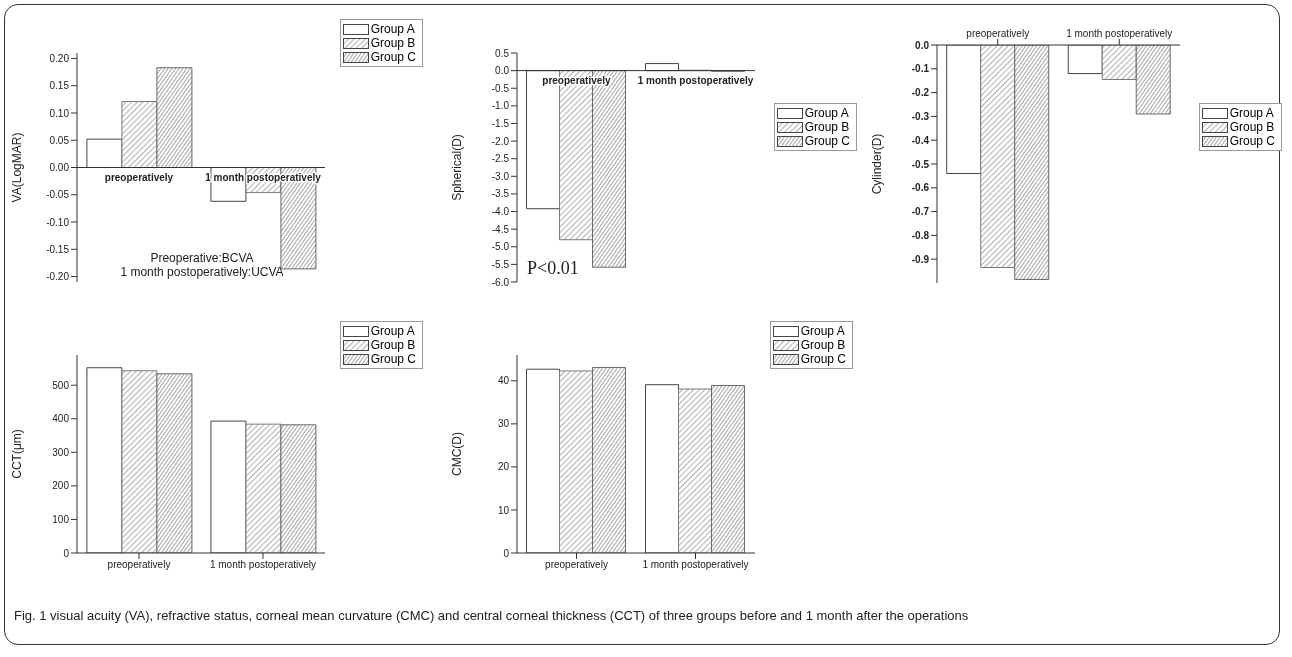  What do you see at coordinates (500, 282) in the screenshot?
I see `y-tick-label: -6.0` at bounding box center [500, 282].